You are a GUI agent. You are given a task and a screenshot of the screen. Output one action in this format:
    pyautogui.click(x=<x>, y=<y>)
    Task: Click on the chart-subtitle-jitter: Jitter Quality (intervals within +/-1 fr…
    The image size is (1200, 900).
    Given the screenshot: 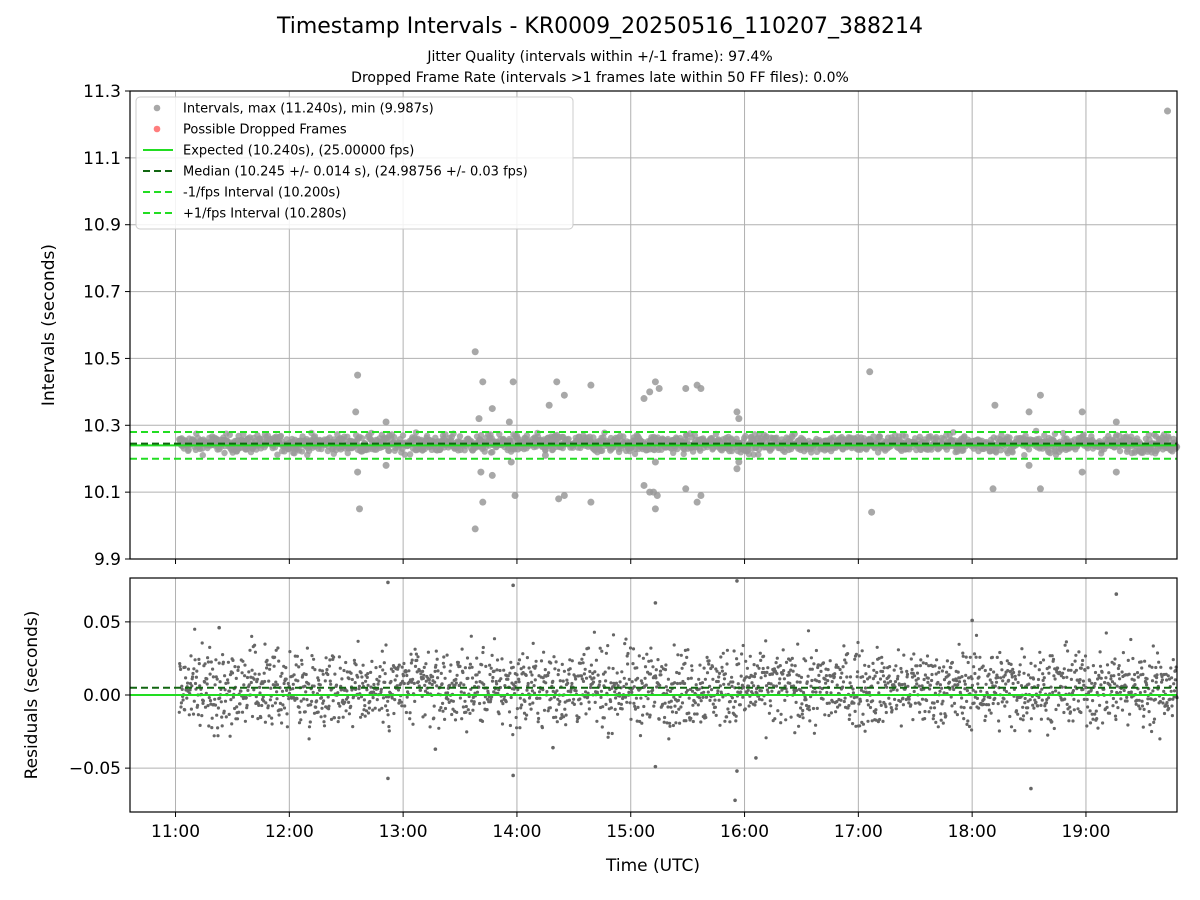 What is the action you would take?
    pyautogui.click(x=600, y=57)
    